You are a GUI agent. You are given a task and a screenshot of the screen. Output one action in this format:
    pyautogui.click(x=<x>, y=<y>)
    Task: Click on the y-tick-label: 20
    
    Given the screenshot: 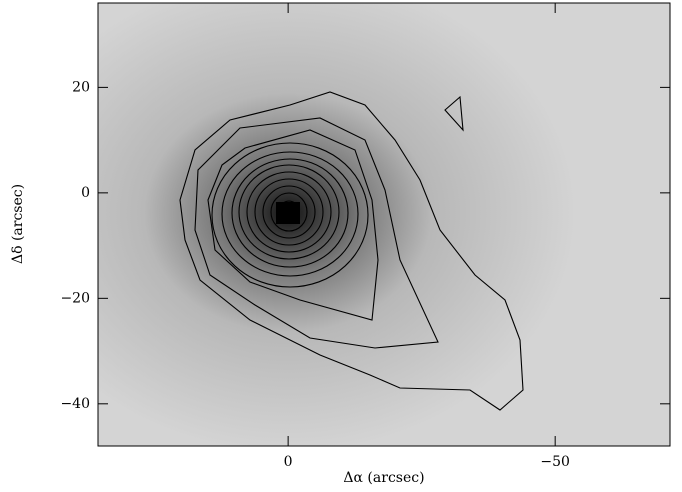 What is the action you would take?
    pyautogui.click(x=81, y=87)
    